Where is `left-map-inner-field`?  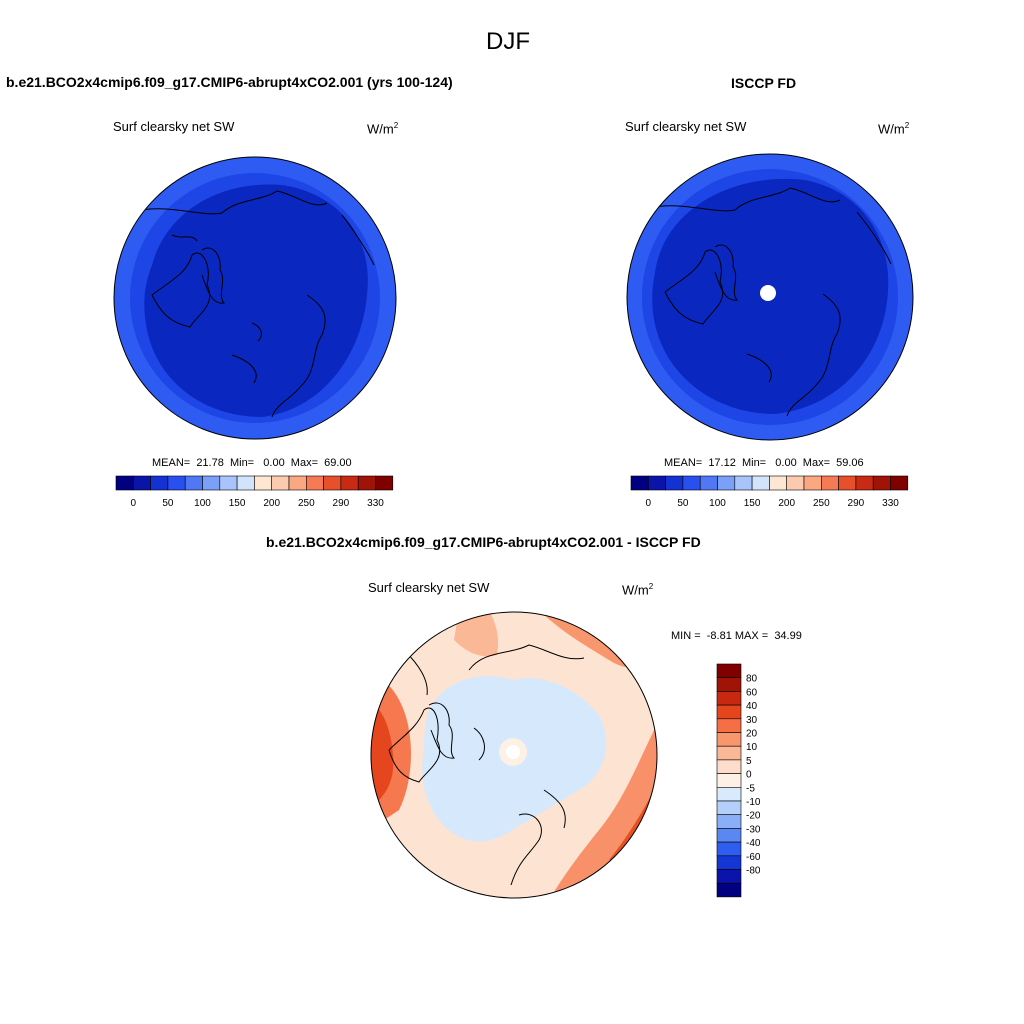
left-map-inner-field is located at coordinates (256, 300).